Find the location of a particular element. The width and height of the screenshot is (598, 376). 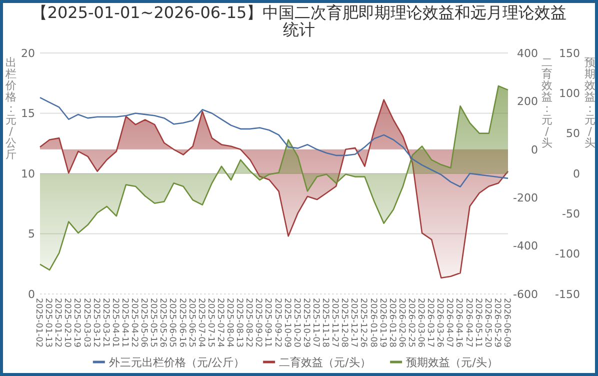

x-tick-label: 2025-01-13 is located at coordinates (48, 323).